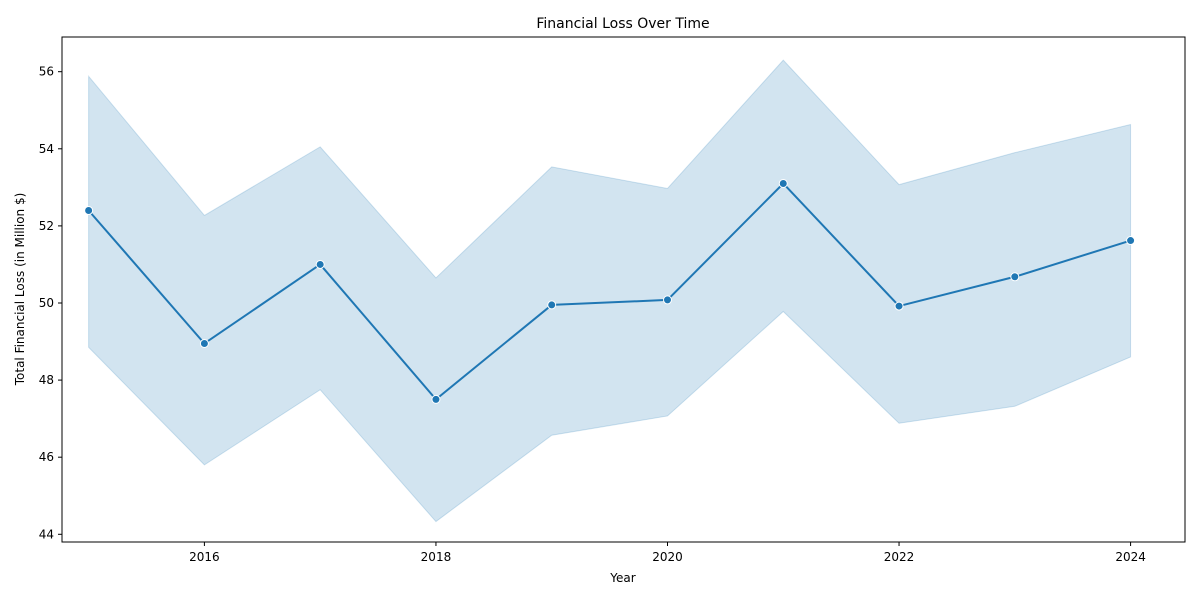  I want to click on x-tick-label: 2022, so click(899, 557).